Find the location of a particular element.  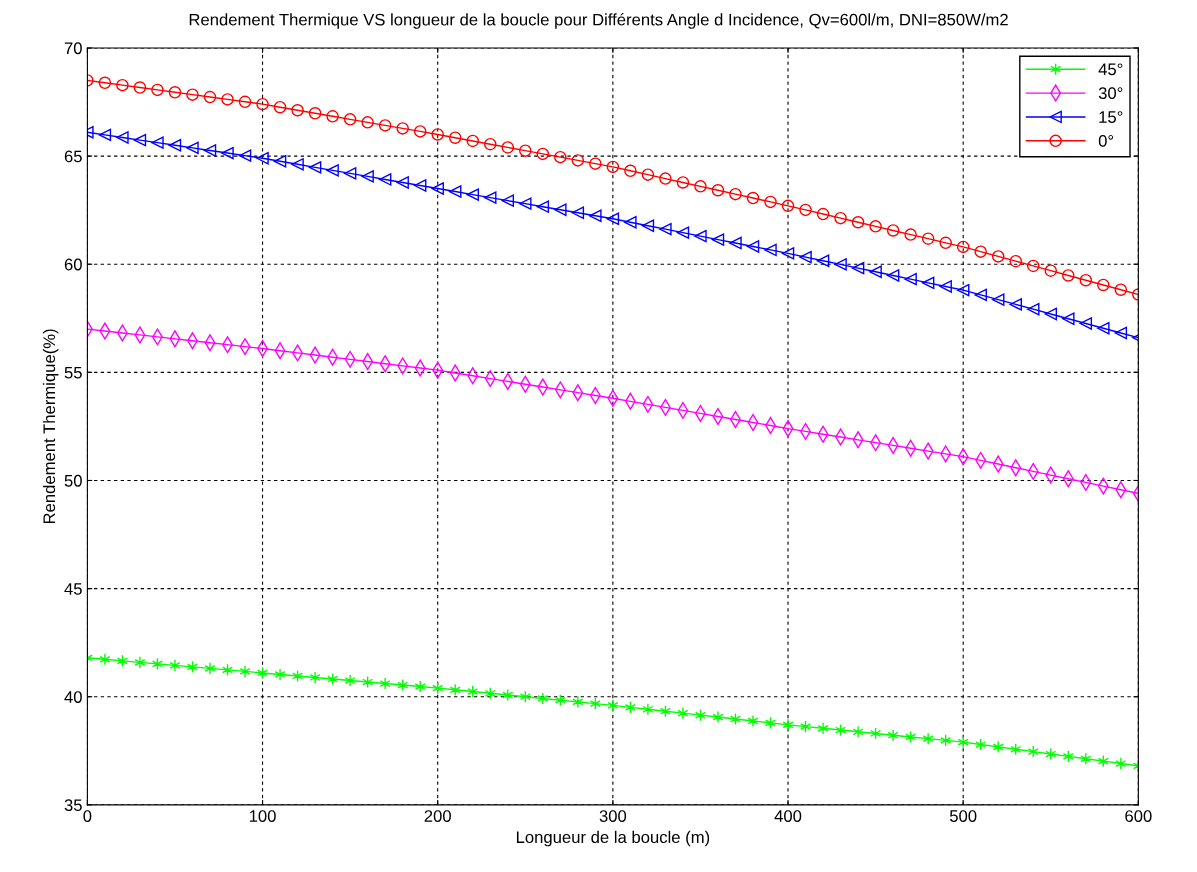

y-tick-label: 60 is located at coordinates (73, 264).